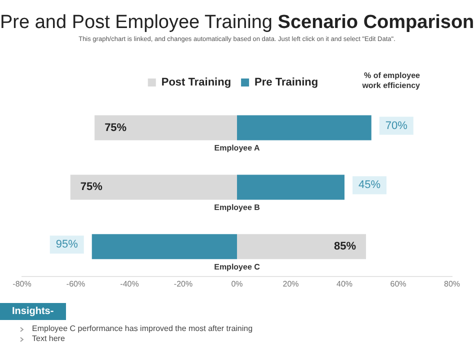 The height and width of the screenshot is (355, 474). What do you see at coordinates (344, 283) in the screenshot?
I see `x-tick-label: 40%` at bounding box center [344, 283].